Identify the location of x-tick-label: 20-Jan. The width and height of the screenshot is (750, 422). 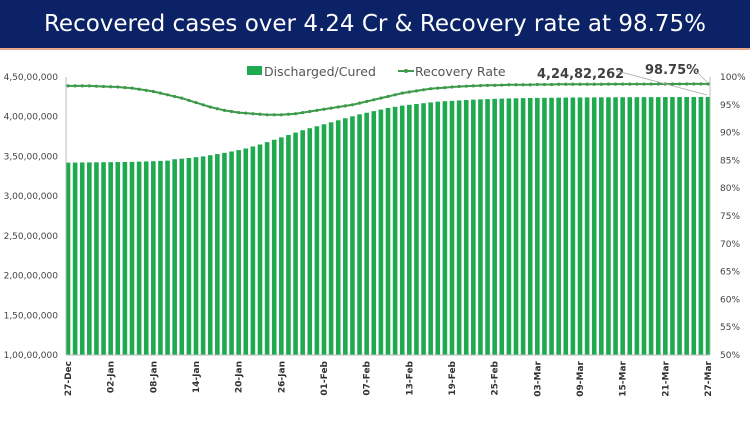
(240, 377).